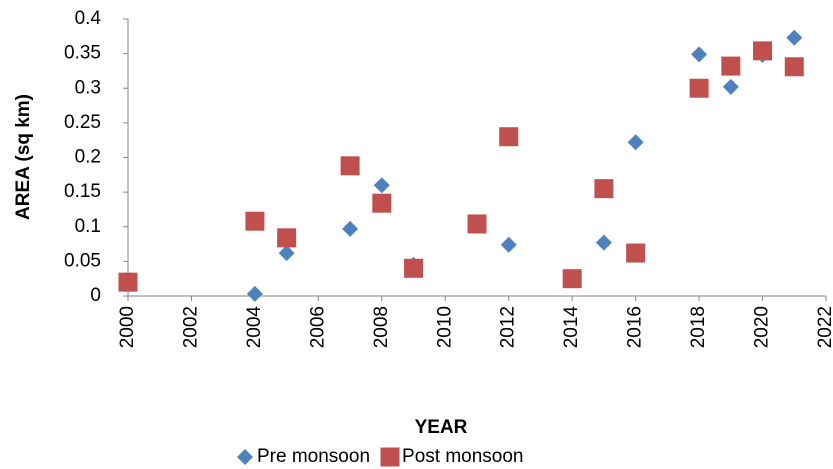  Describe the element at coordinates (88, 157) in the screenshot. I see `y-tick-label: 0.2` at that location.